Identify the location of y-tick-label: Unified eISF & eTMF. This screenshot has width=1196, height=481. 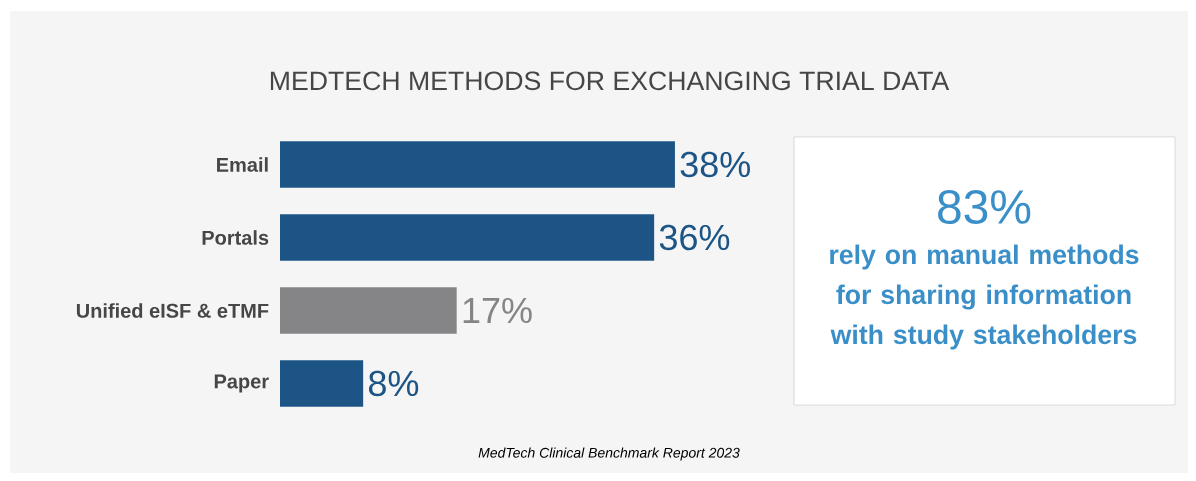
(172, 310).